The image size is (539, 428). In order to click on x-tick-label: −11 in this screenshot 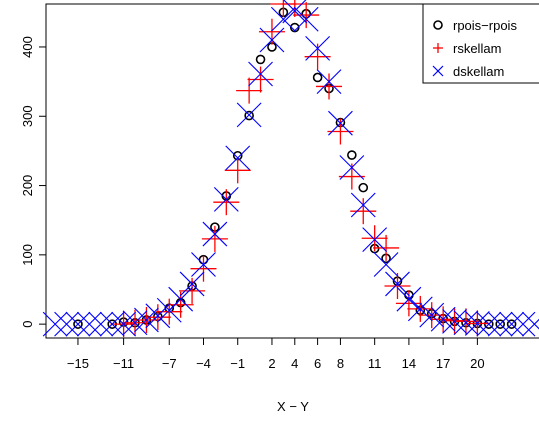, I will do `click(123, 363)`.